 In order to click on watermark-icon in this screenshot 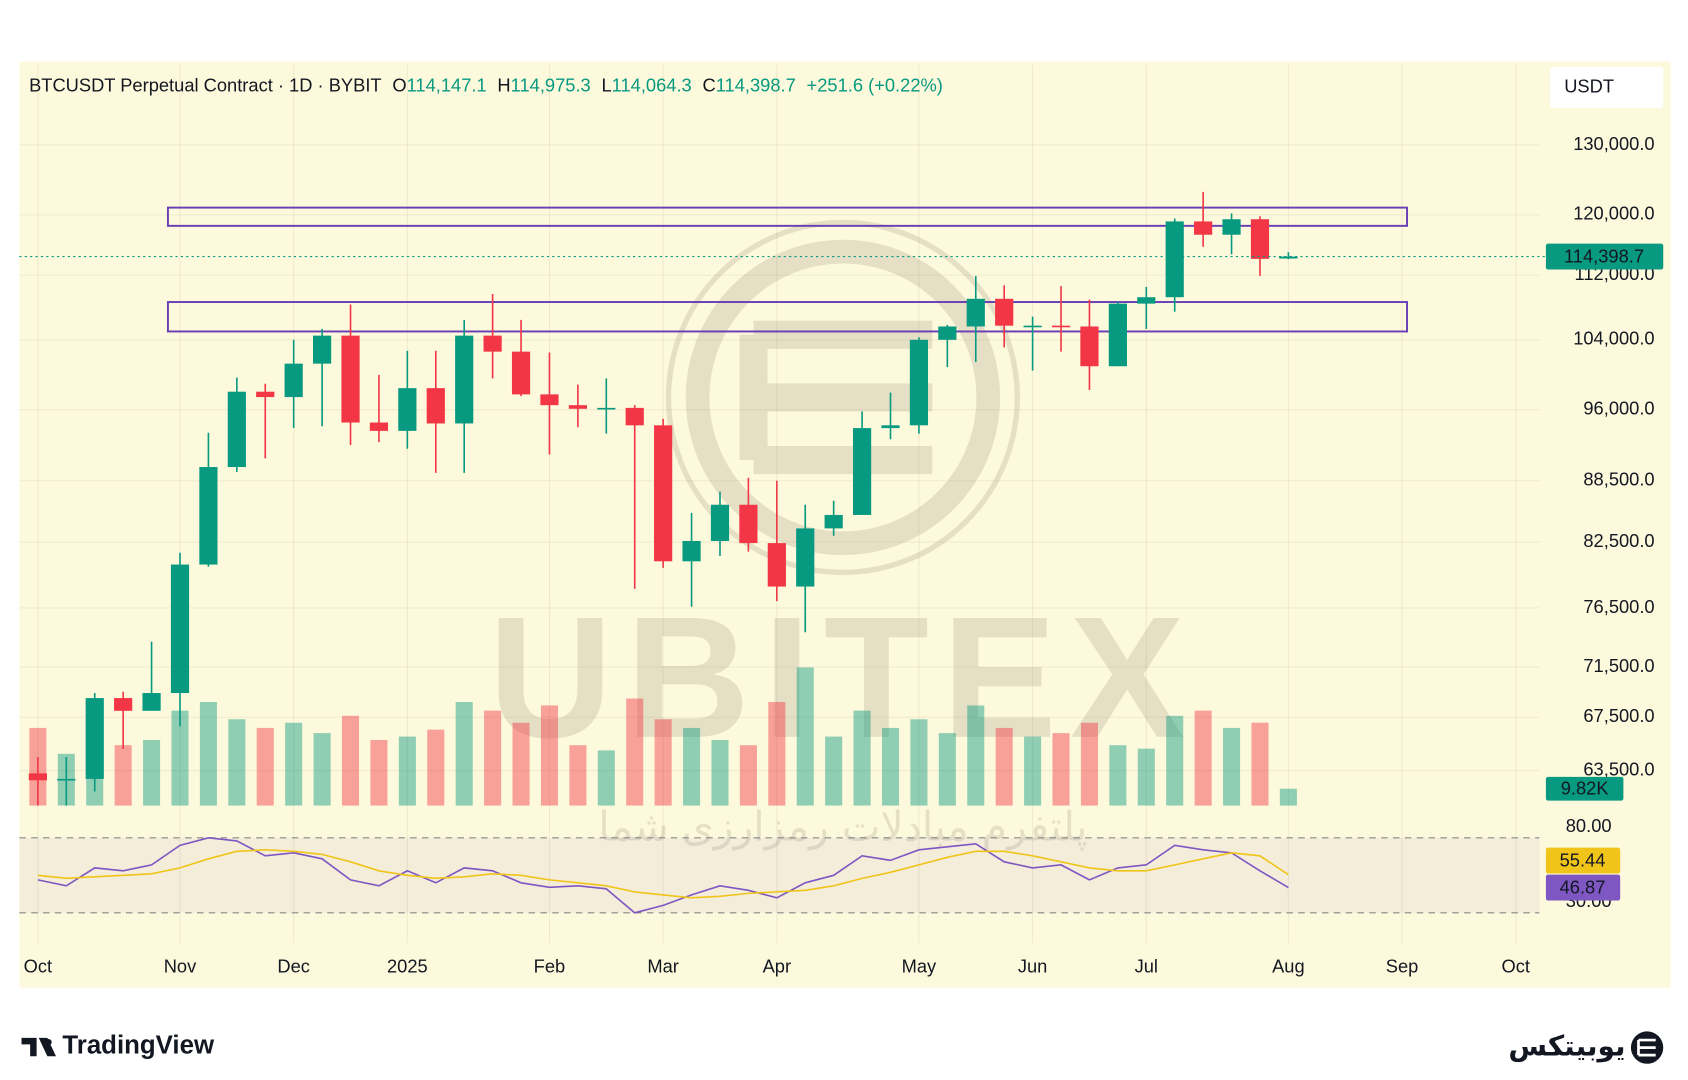, I will do `click(836, 397)`.